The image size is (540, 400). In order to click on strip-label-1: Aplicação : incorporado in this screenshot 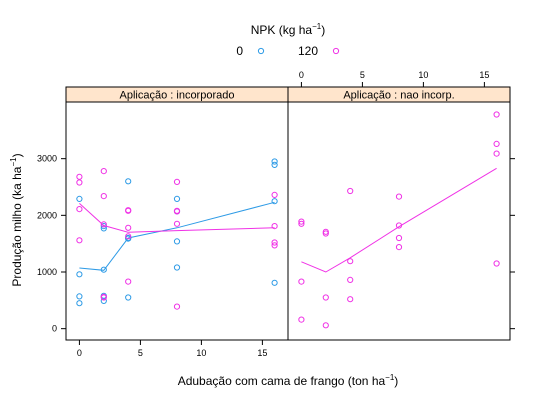, I will do `click(177, 96)`.